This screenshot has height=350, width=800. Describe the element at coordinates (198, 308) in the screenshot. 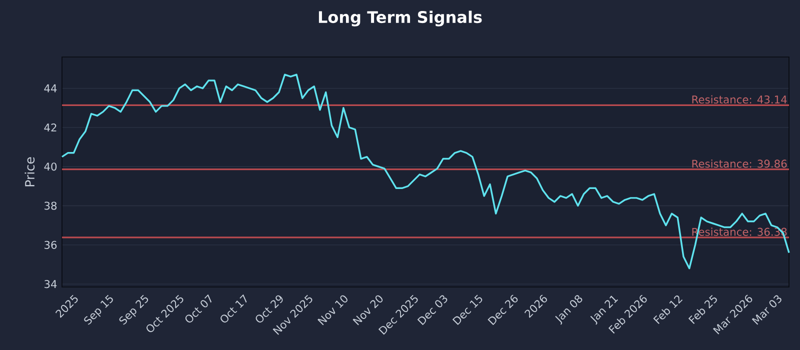

I see `x-tick-label: Oct 07` at that location.